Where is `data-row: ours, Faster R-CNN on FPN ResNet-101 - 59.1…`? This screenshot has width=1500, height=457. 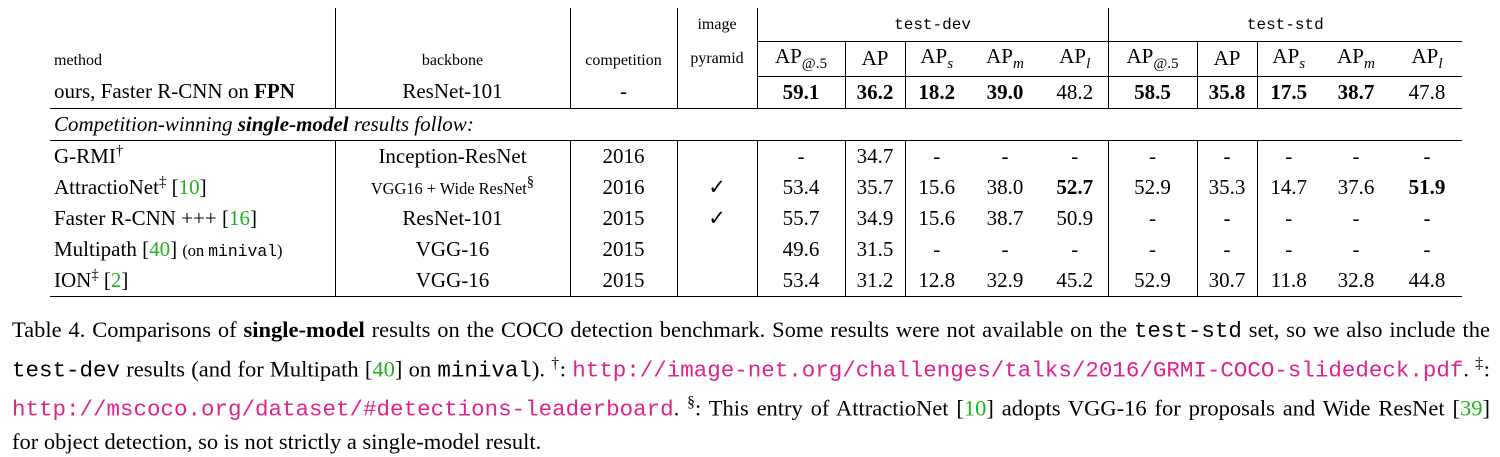 data-row: ours, Faster R-CNN on FPN ResNet-101 - 59.1… is located at coordinates (756, 92).